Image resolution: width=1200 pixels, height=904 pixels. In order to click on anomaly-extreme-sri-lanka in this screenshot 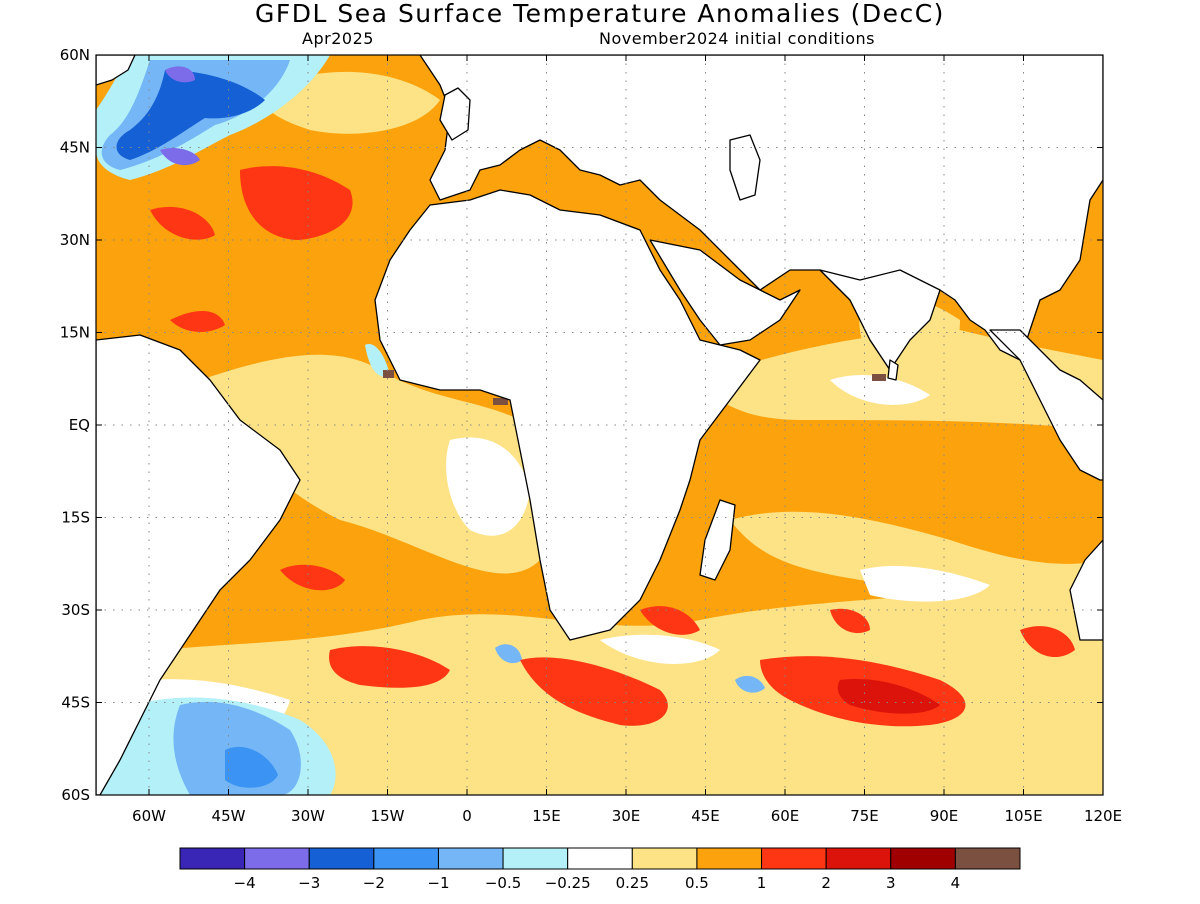, I will do `click(879, 377)`.